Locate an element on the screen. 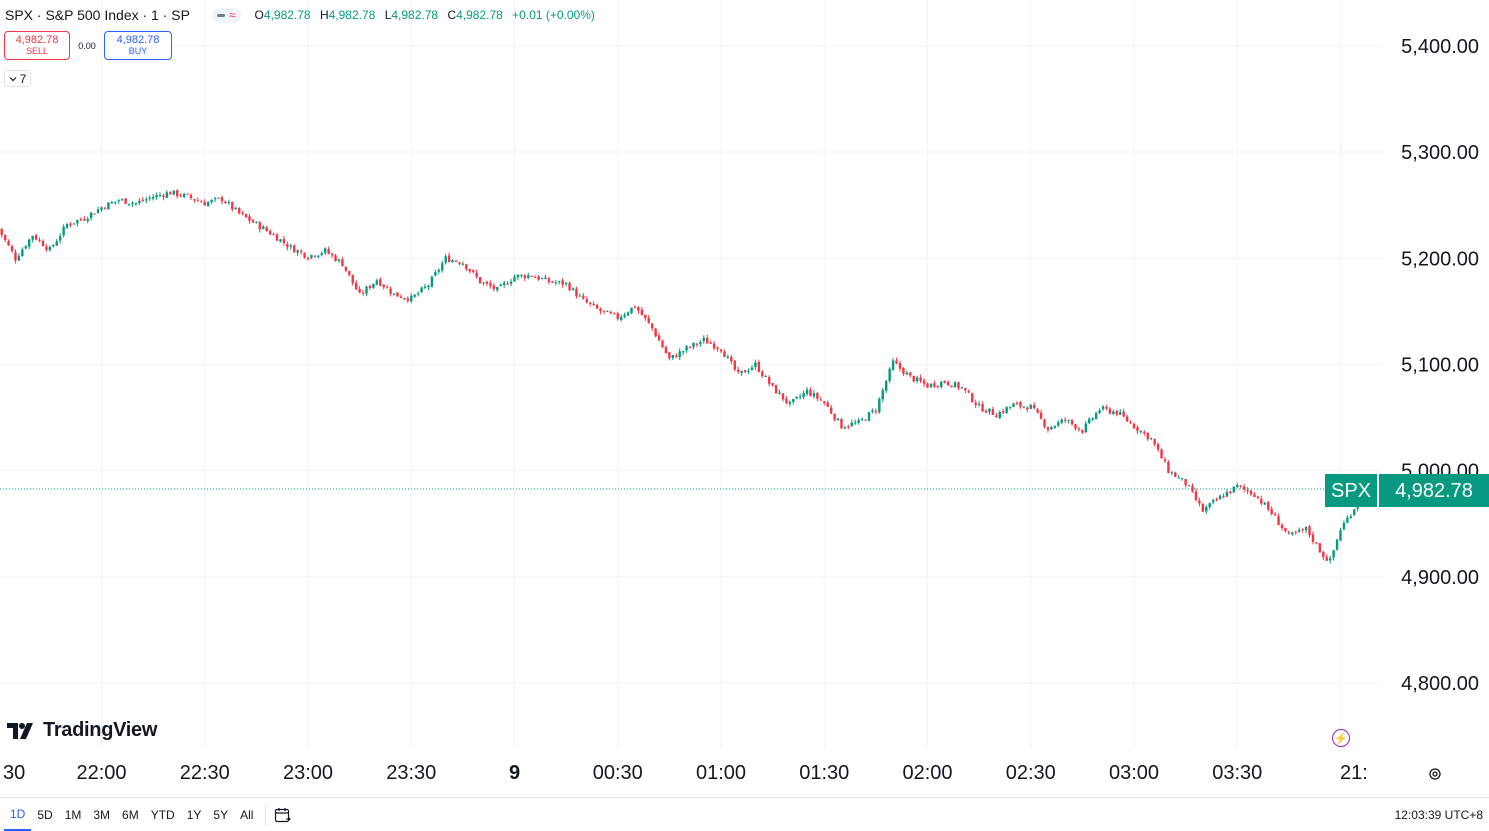 This screenshot has height=831, width=1489. calendar-range-icon is located at coordinates (283, 815).